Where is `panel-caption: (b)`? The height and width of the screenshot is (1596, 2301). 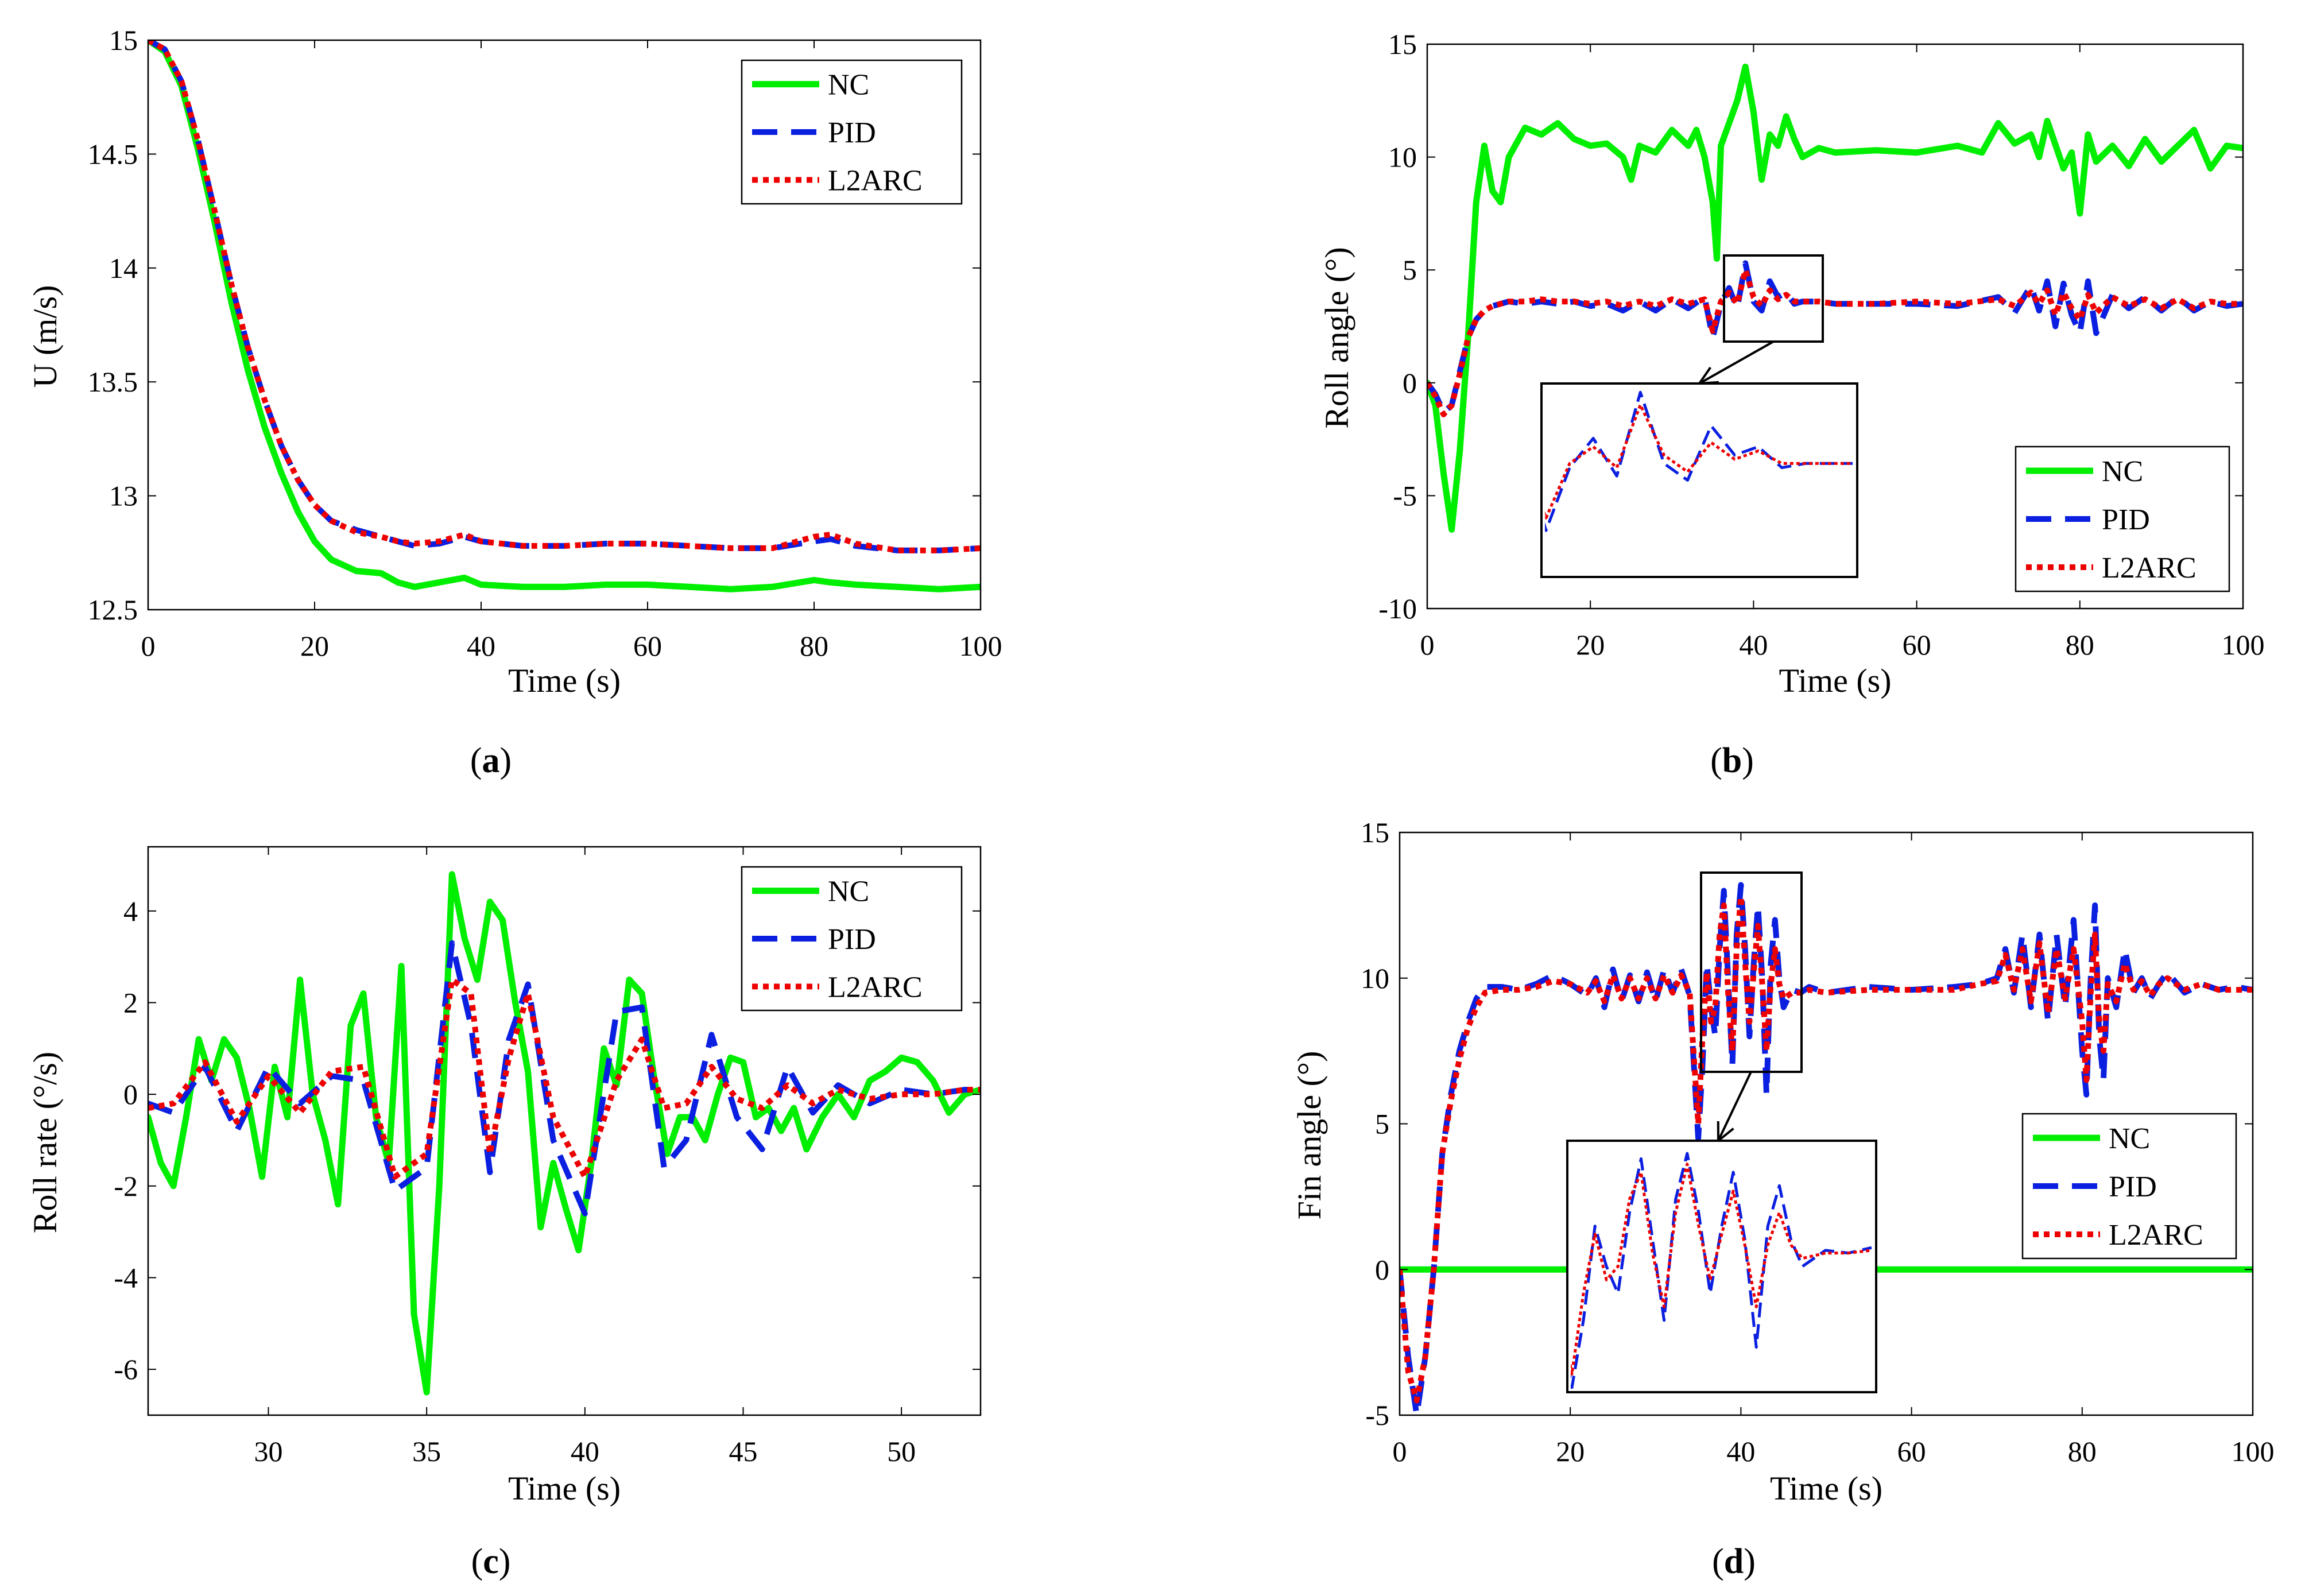 panel-caption: (b) is located at coordinates (1732, 760).